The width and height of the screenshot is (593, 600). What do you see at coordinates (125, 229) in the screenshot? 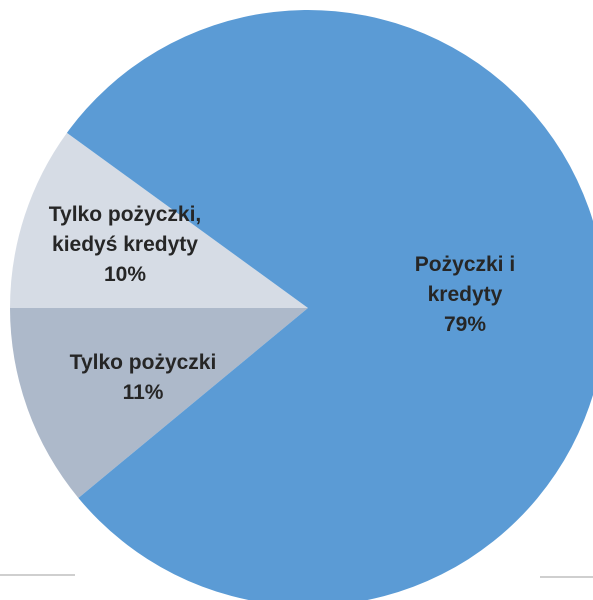
I see `category-label: Tylko pożyczki, kiedyś kredyty` at bounding box center [125, 229].